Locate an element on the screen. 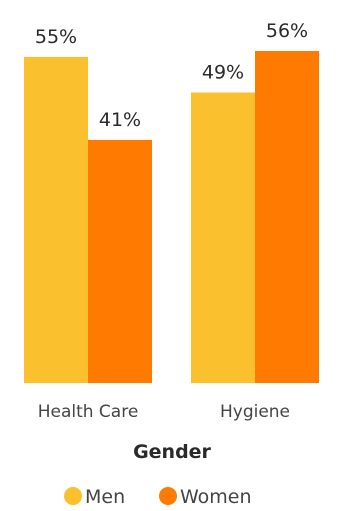  data-label-health-care-women: 41% is located at coordinates (120, 120).